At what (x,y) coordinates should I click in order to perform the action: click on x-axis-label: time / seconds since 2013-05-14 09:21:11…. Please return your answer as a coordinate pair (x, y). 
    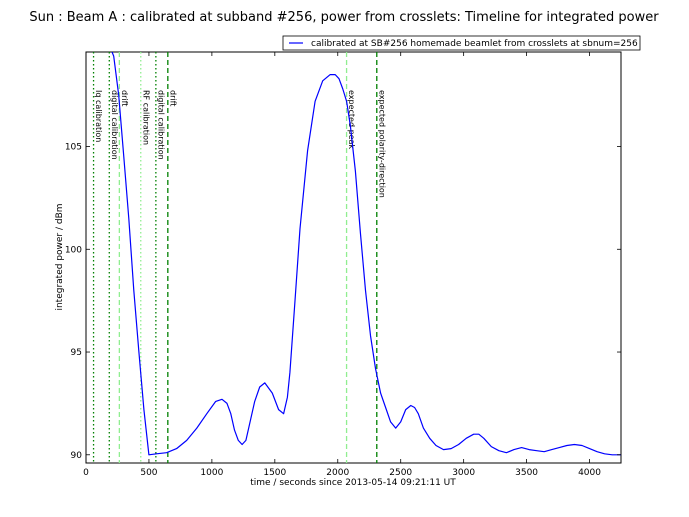
    Looking at the image, I should click on (353, 483).